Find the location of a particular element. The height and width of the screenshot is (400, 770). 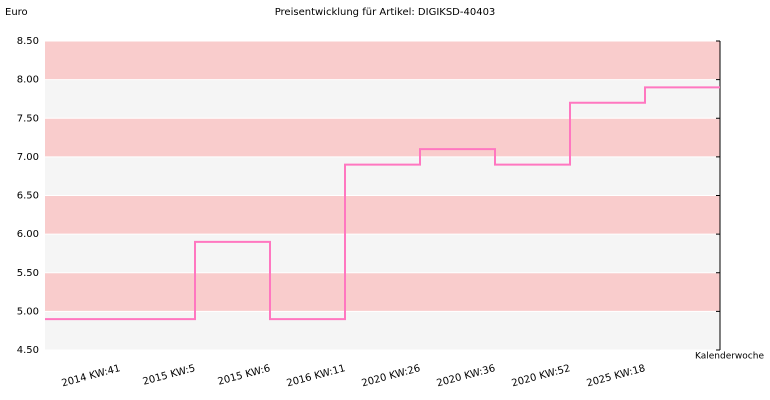

y-tick-label: 8.00 is located at coordinates (28, 80).